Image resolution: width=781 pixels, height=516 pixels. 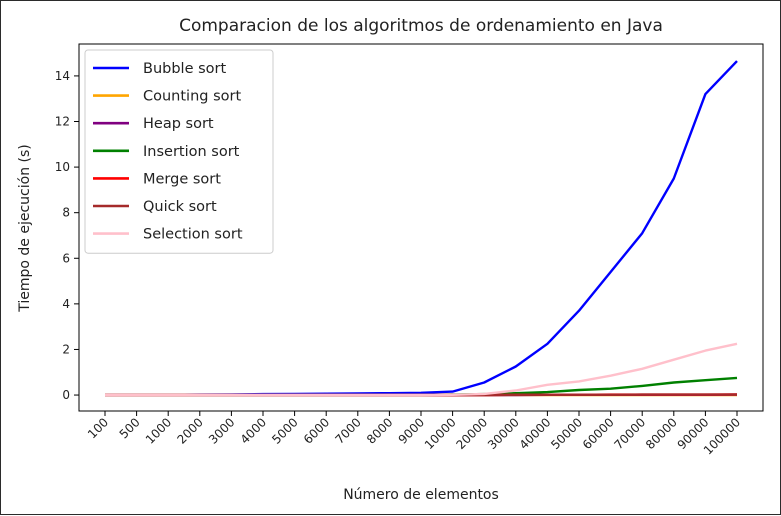 What do you see at coordinates (62, 122) in the screenshot?
I see `y-tick-label: 12` at bounding box center [62, 122].